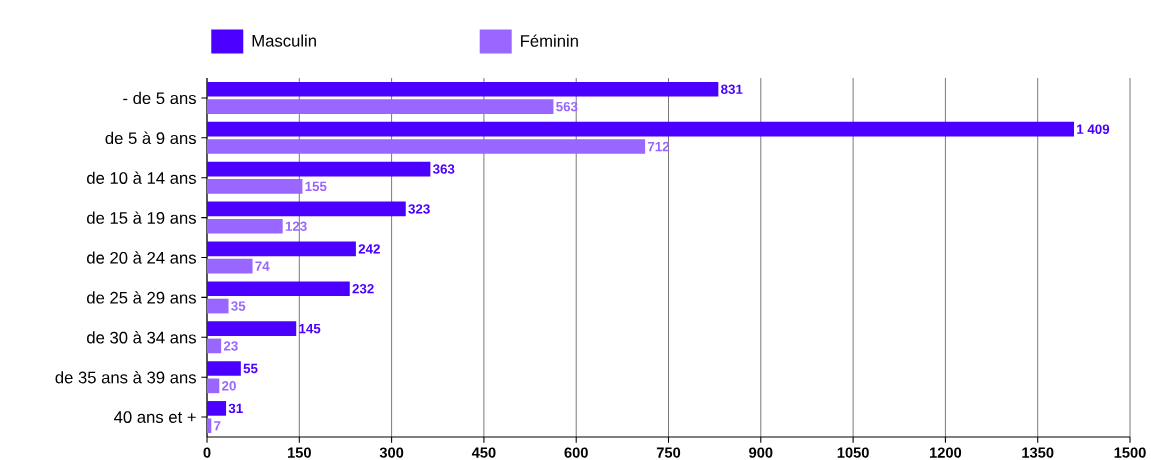 The width and height of the screenshot is (1151, 460). Describe the element at coordinates (238, 306) in the screenshot. I see `data-label: 35` at that location.